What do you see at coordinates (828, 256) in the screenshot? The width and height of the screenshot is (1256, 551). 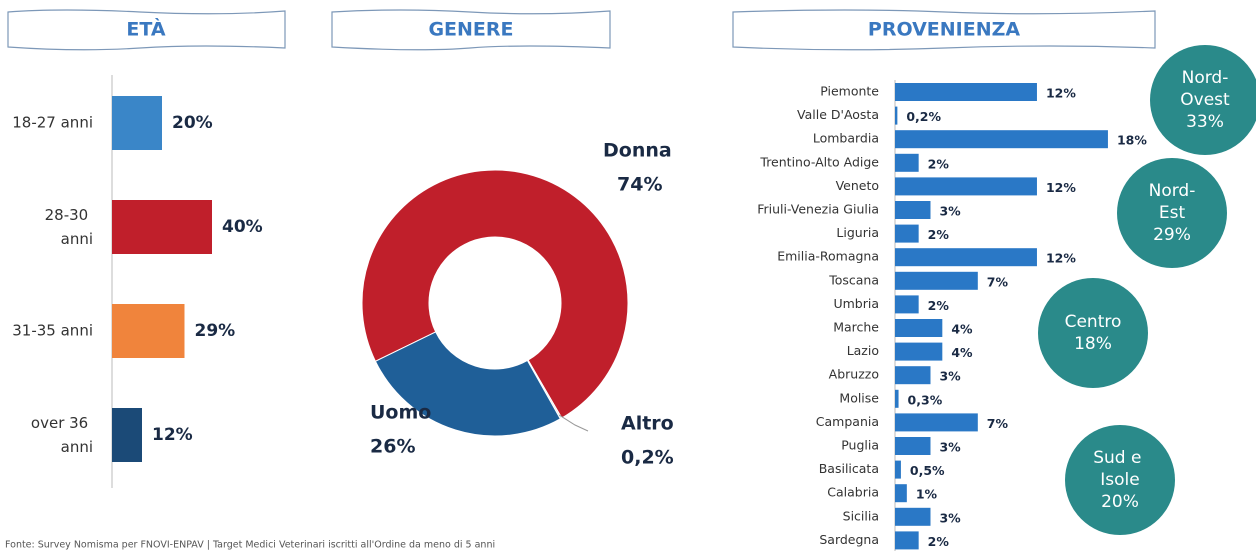 I see `category-label: Emilia-Romagna` at bounding box center [828, 256].